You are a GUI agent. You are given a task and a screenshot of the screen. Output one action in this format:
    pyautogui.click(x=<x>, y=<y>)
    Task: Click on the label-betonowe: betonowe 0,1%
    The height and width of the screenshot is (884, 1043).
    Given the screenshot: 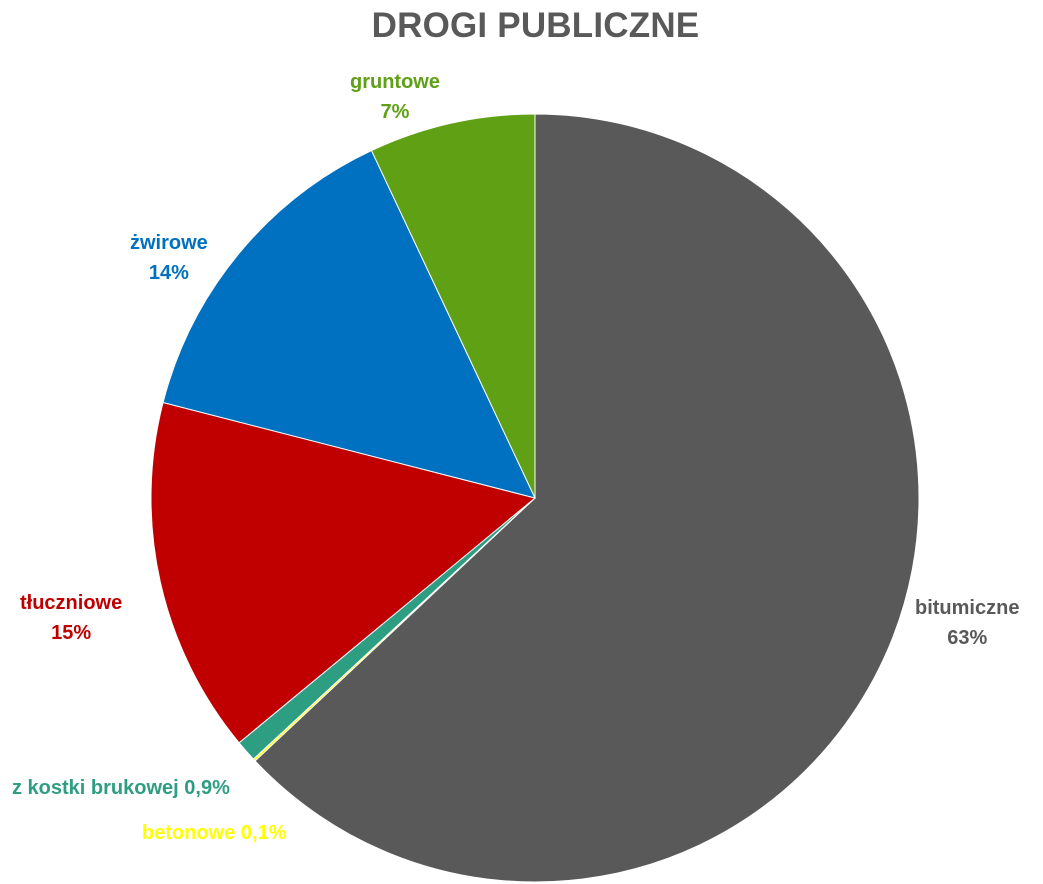 What is the action you would take?
    pyautogui.click(x=214, y=833)
    